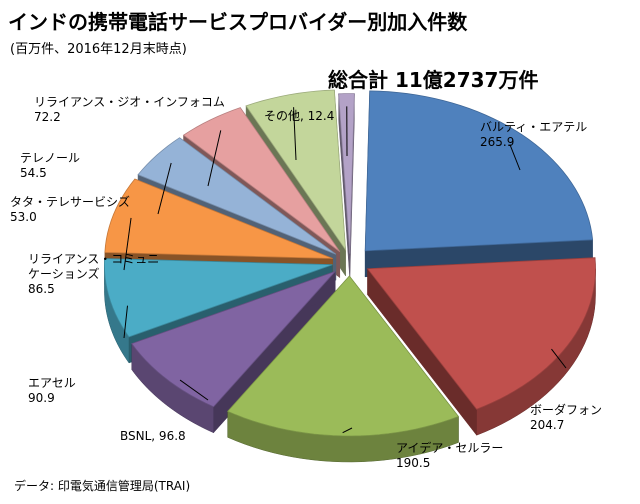 The image size is (640, 504). I want to click on slice-label-line: タタ・テレサービシズ, so click(70, 201).